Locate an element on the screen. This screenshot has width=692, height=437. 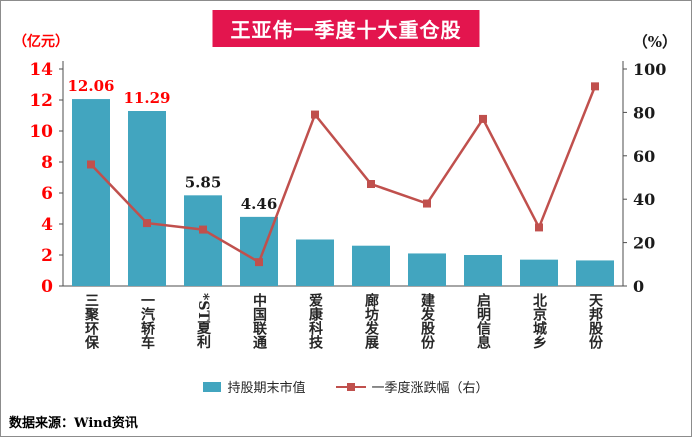
bar-value-label: 11.29 is located at coordinates (147, 98).